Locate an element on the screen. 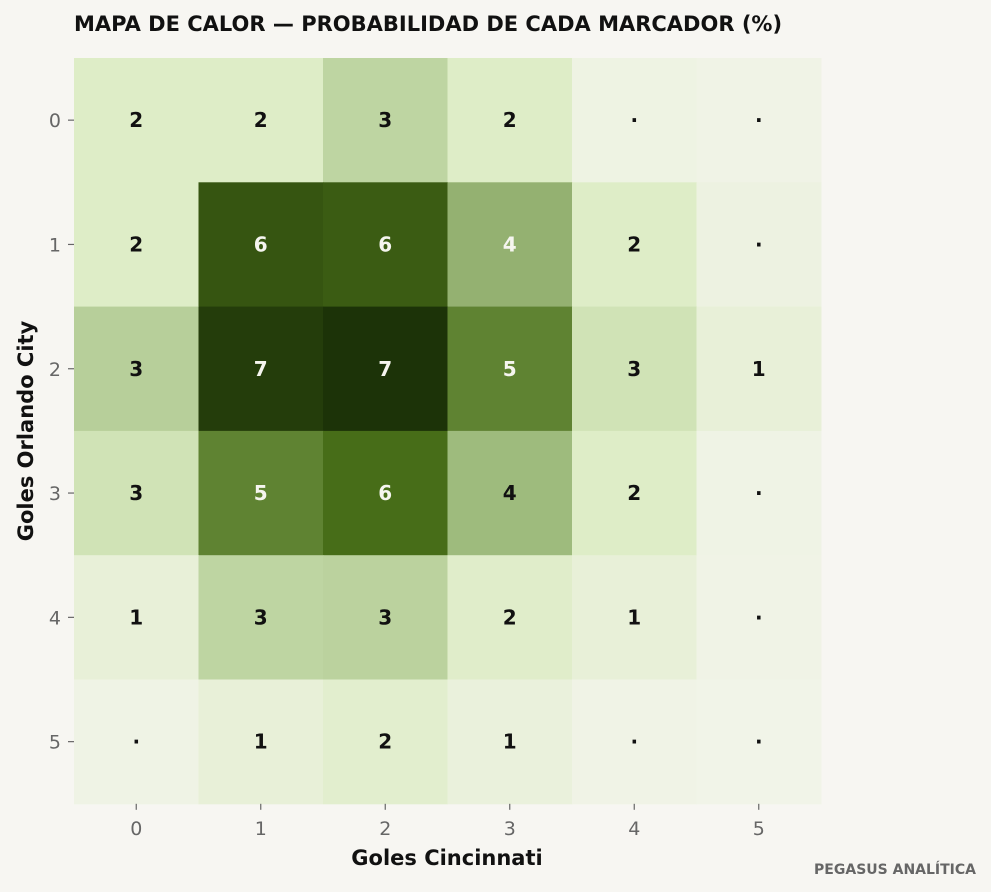  cell-label-4-1: 3 is located at coordinates (261, 617).